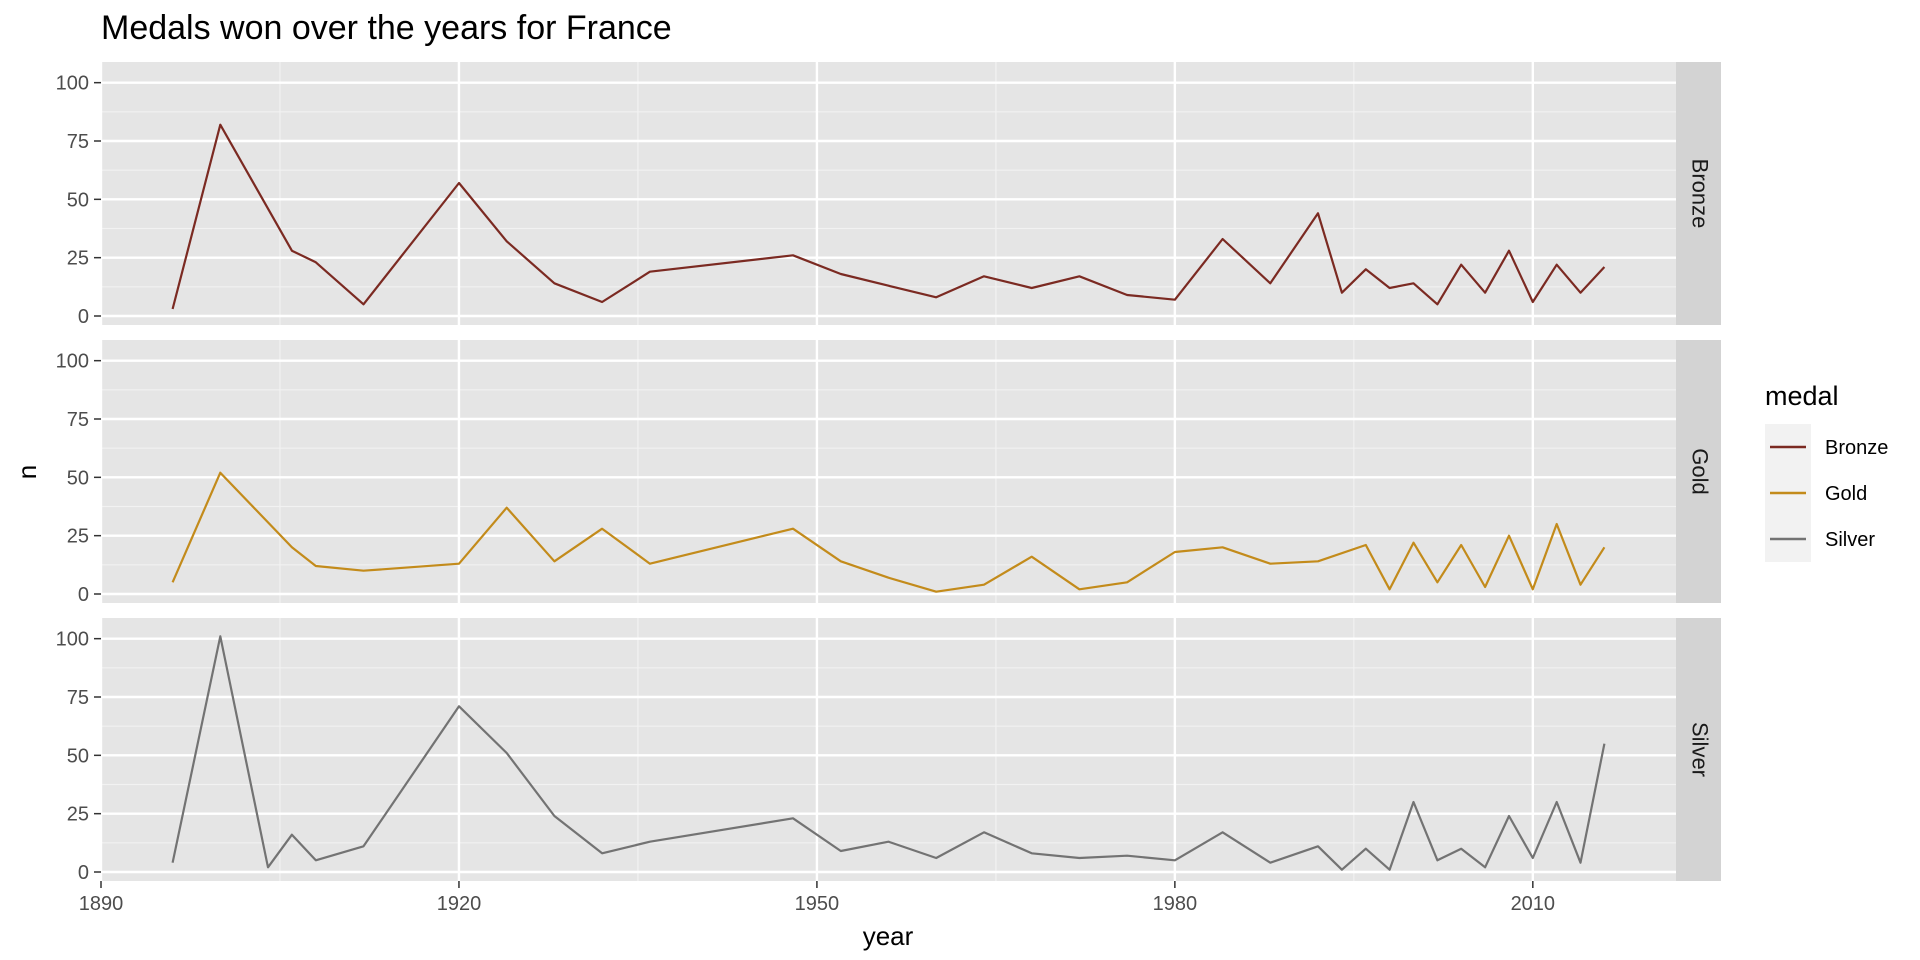 Image resolution: width=1920 pixels, height=960 pixels. I want to click on y-axis-title: n, so click(27, 472).